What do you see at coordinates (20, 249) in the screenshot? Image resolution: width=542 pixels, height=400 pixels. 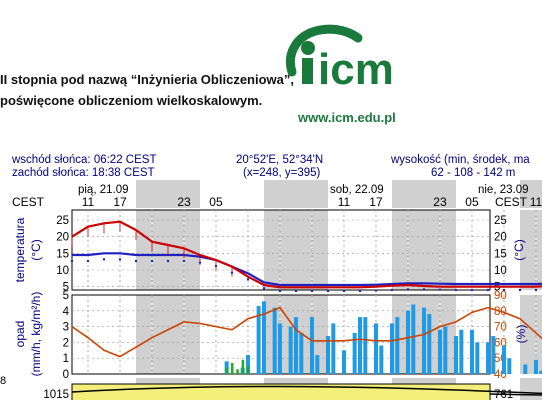 I see `temp-axis-label: temperatura` at bounding box center [20, 249].